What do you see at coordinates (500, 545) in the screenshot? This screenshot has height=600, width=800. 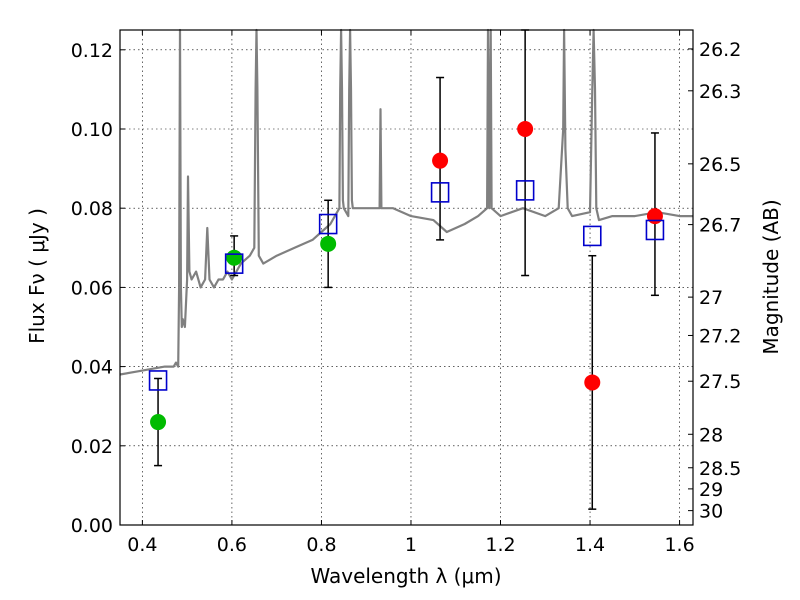 I see `x-tick-label: 1.2` at bounding box center [500, 545].